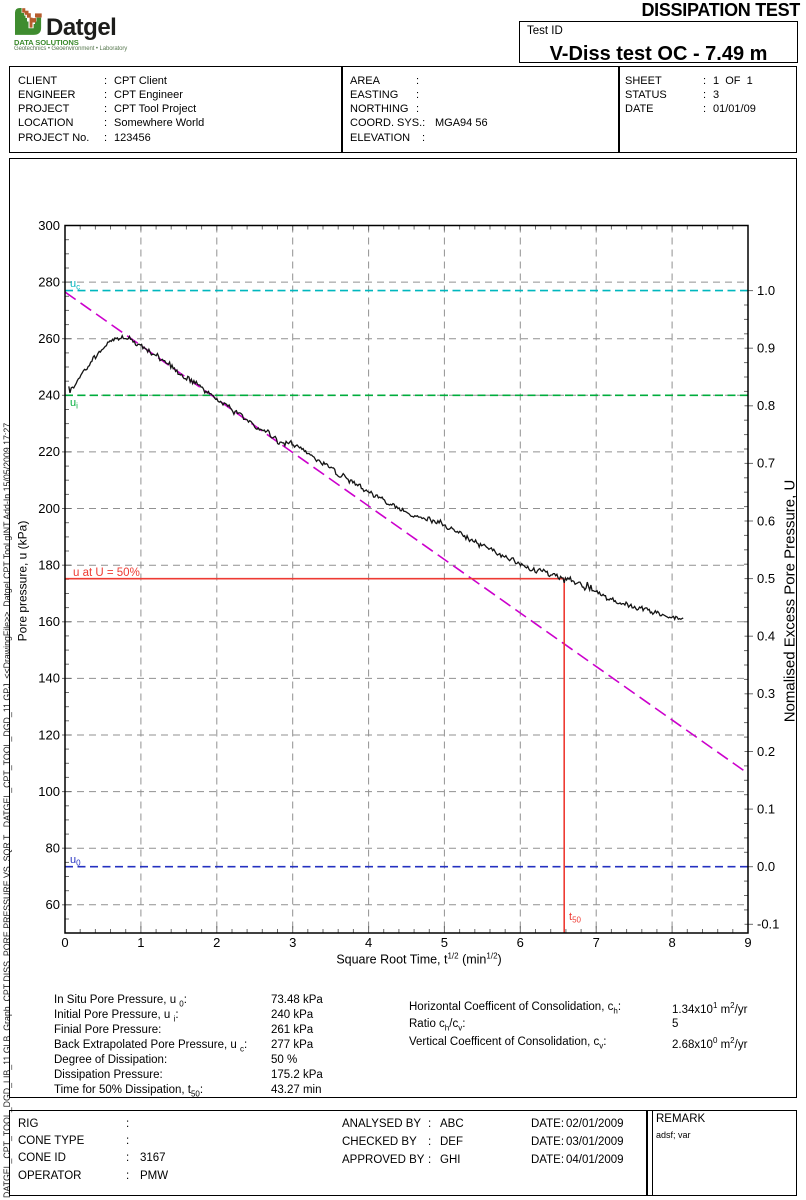 The height and width of the screenshot is (1200, 806). I want to click on svg-text: 5, so click(444, 942).